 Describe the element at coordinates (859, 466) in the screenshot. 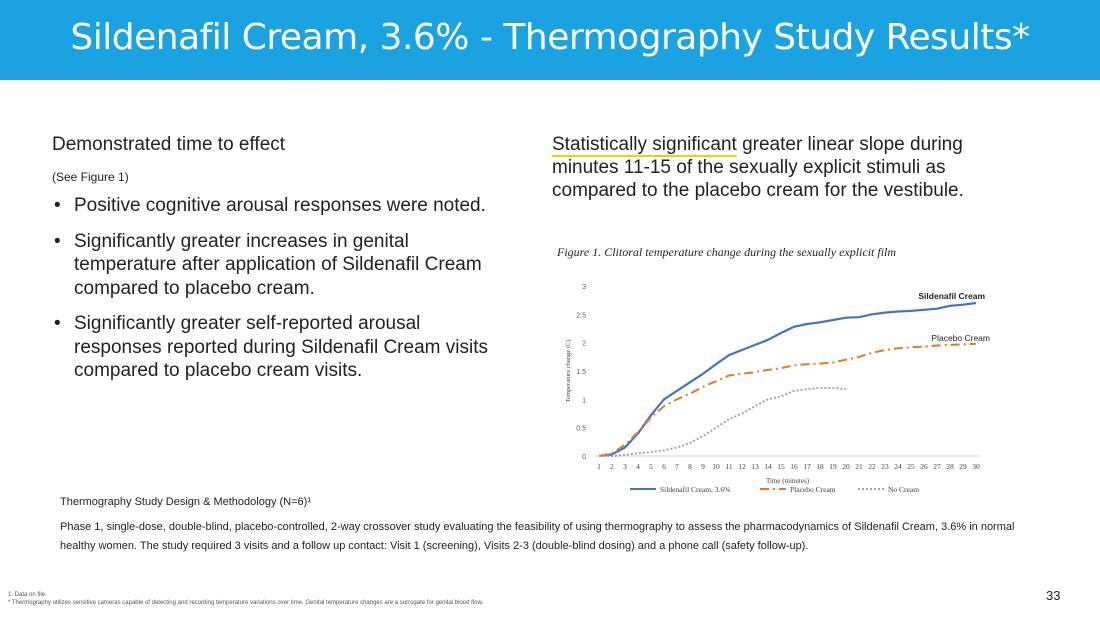

I see `x-tick-label: 21` at that location.